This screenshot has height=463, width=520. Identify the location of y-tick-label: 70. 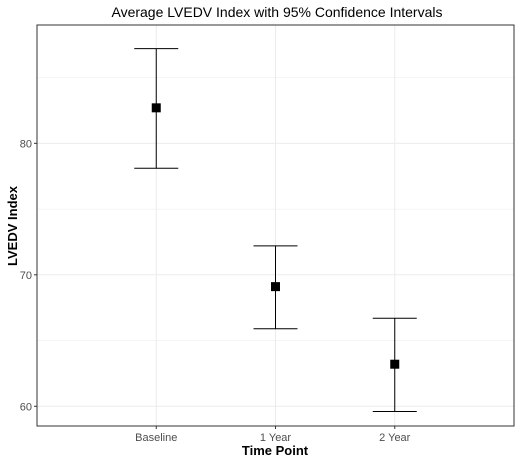
(26, 276).